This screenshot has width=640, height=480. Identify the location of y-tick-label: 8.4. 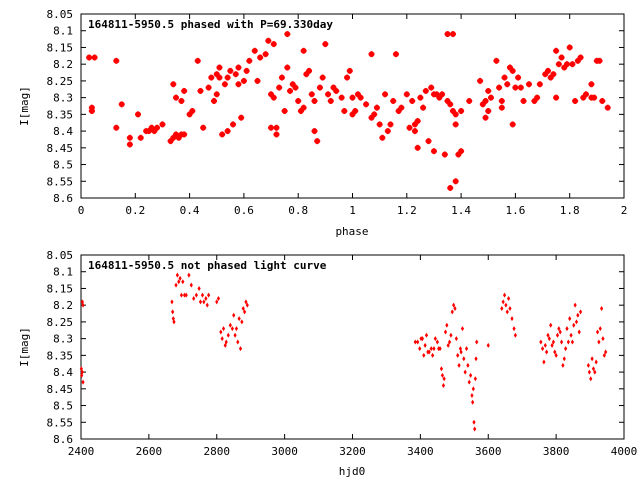
(63, 131).